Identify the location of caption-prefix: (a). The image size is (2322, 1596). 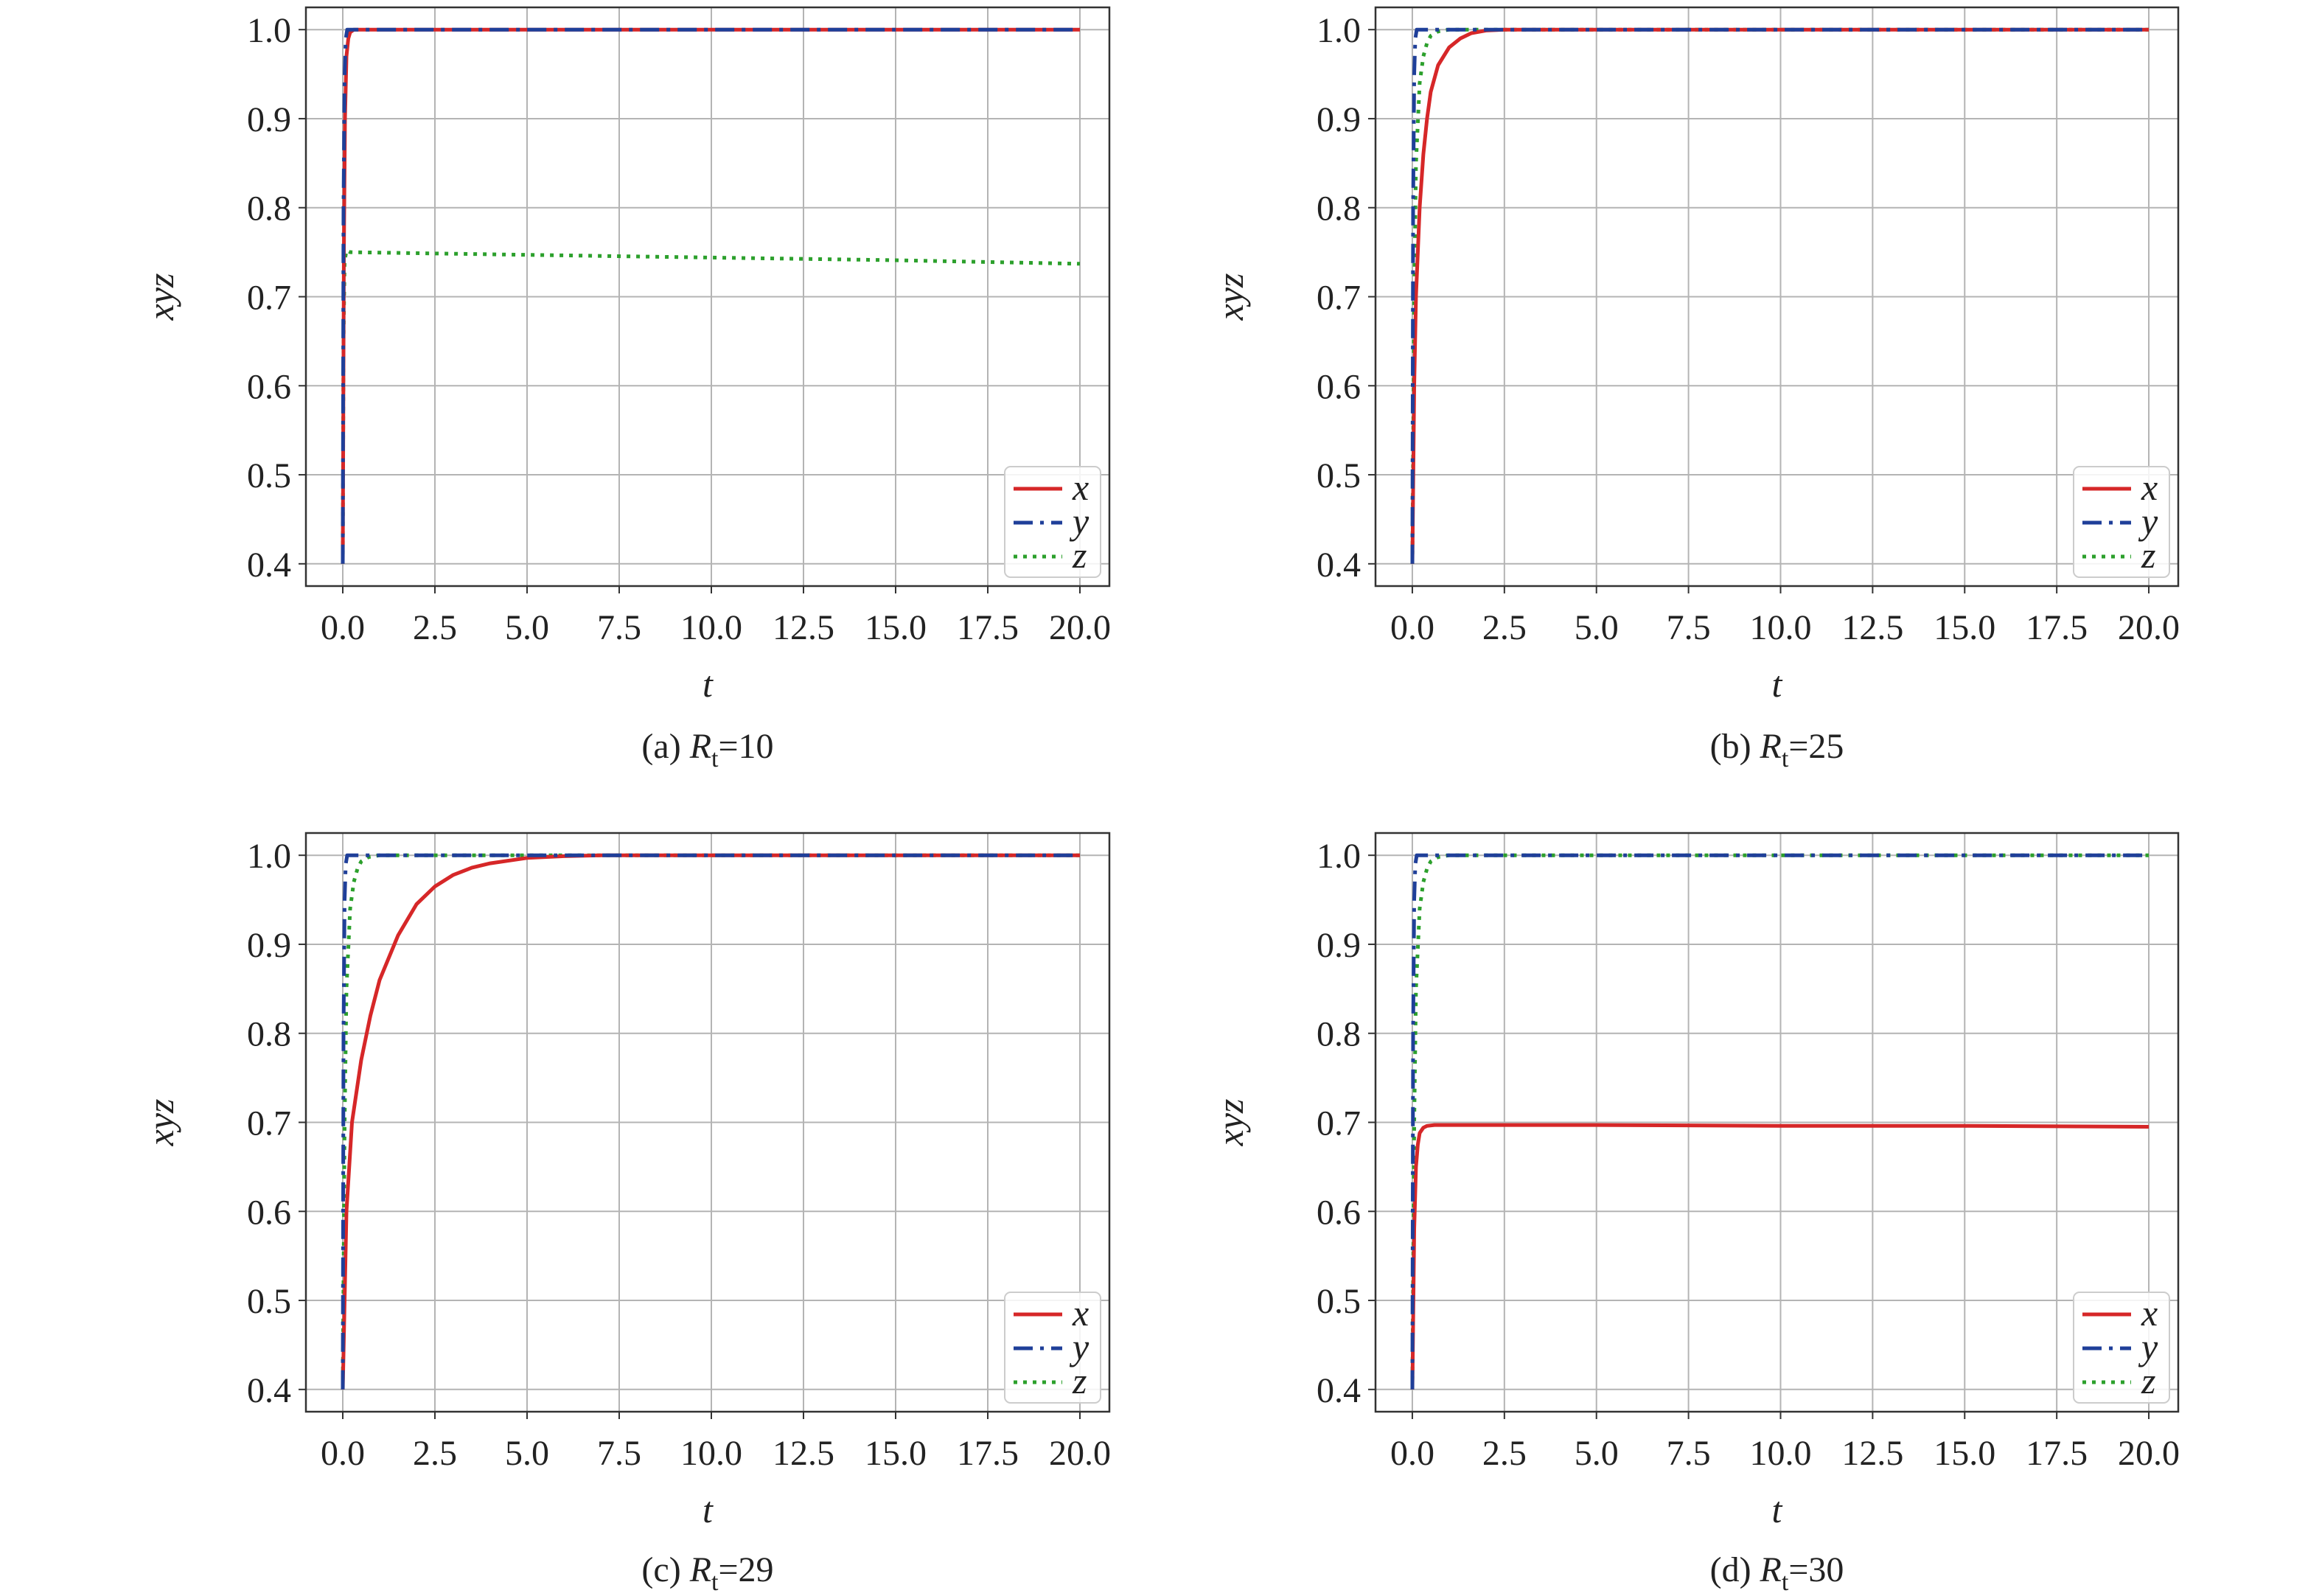
(665, 746).